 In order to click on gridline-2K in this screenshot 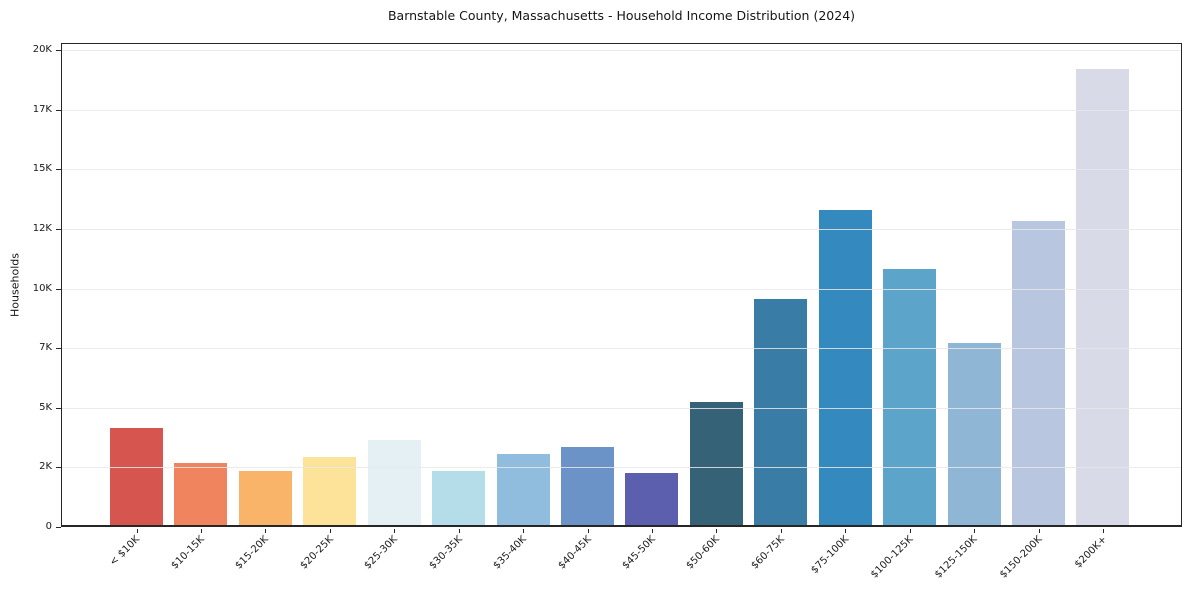, I will do `click(621, 468)`.